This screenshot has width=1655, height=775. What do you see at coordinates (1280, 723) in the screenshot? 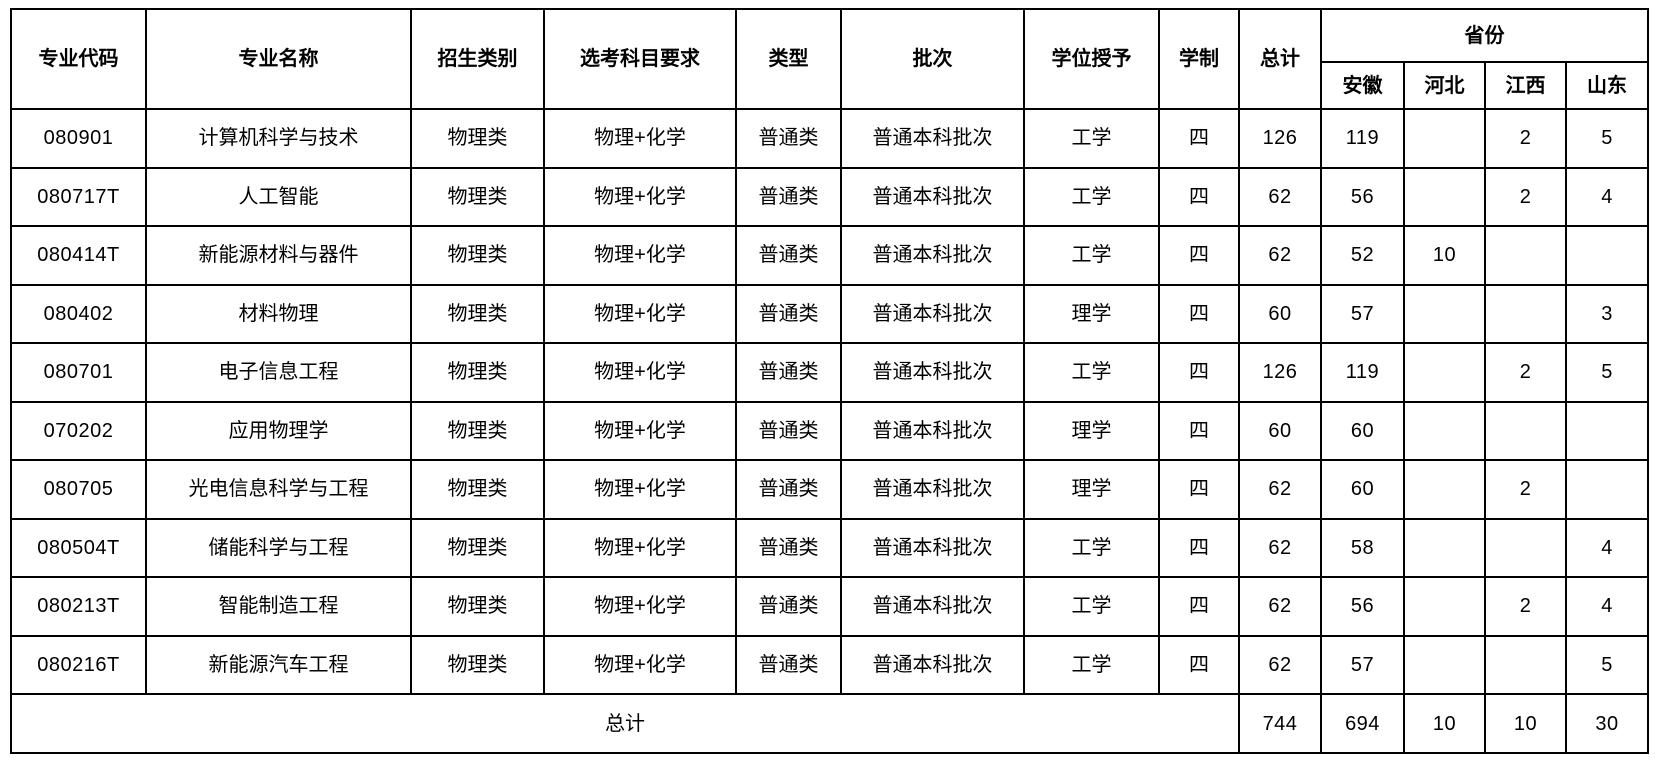
I see `footer-total-cell: 744` at bounding box center [1280, 723].